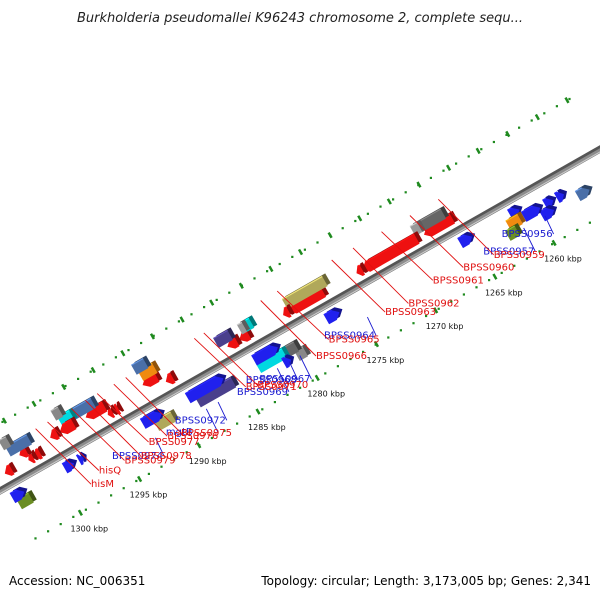  I want to click on gene-label-BPSS0968: BPSS0968, so click(272, 373).